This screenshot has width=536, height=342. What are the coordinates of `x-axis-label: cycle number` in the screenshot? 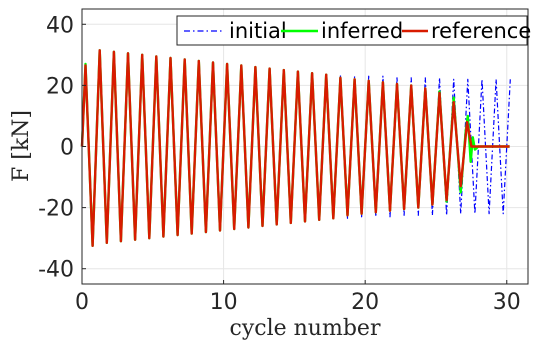 It's located at (305, 328).